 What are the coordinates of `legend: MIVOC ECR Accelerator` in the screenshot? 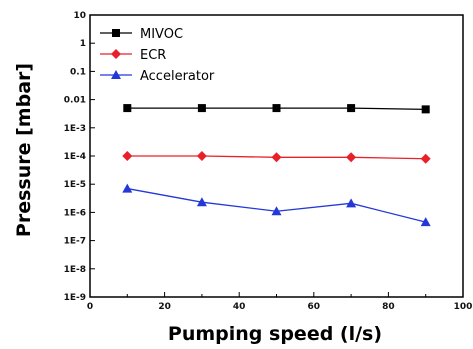 It's located at (157, 55).